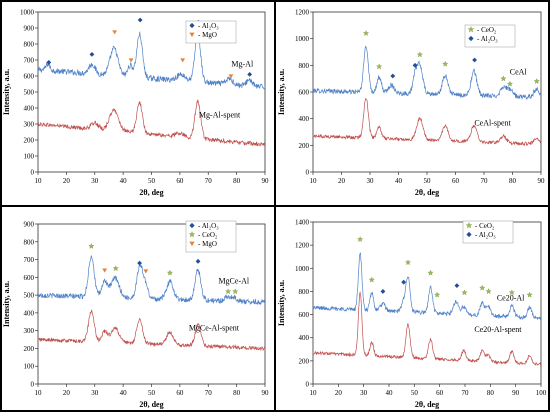  What do you see at coordinates (207, 35) in the screenshot?
I see `legend-entry: - MgO` at bounding box center [207, 35].